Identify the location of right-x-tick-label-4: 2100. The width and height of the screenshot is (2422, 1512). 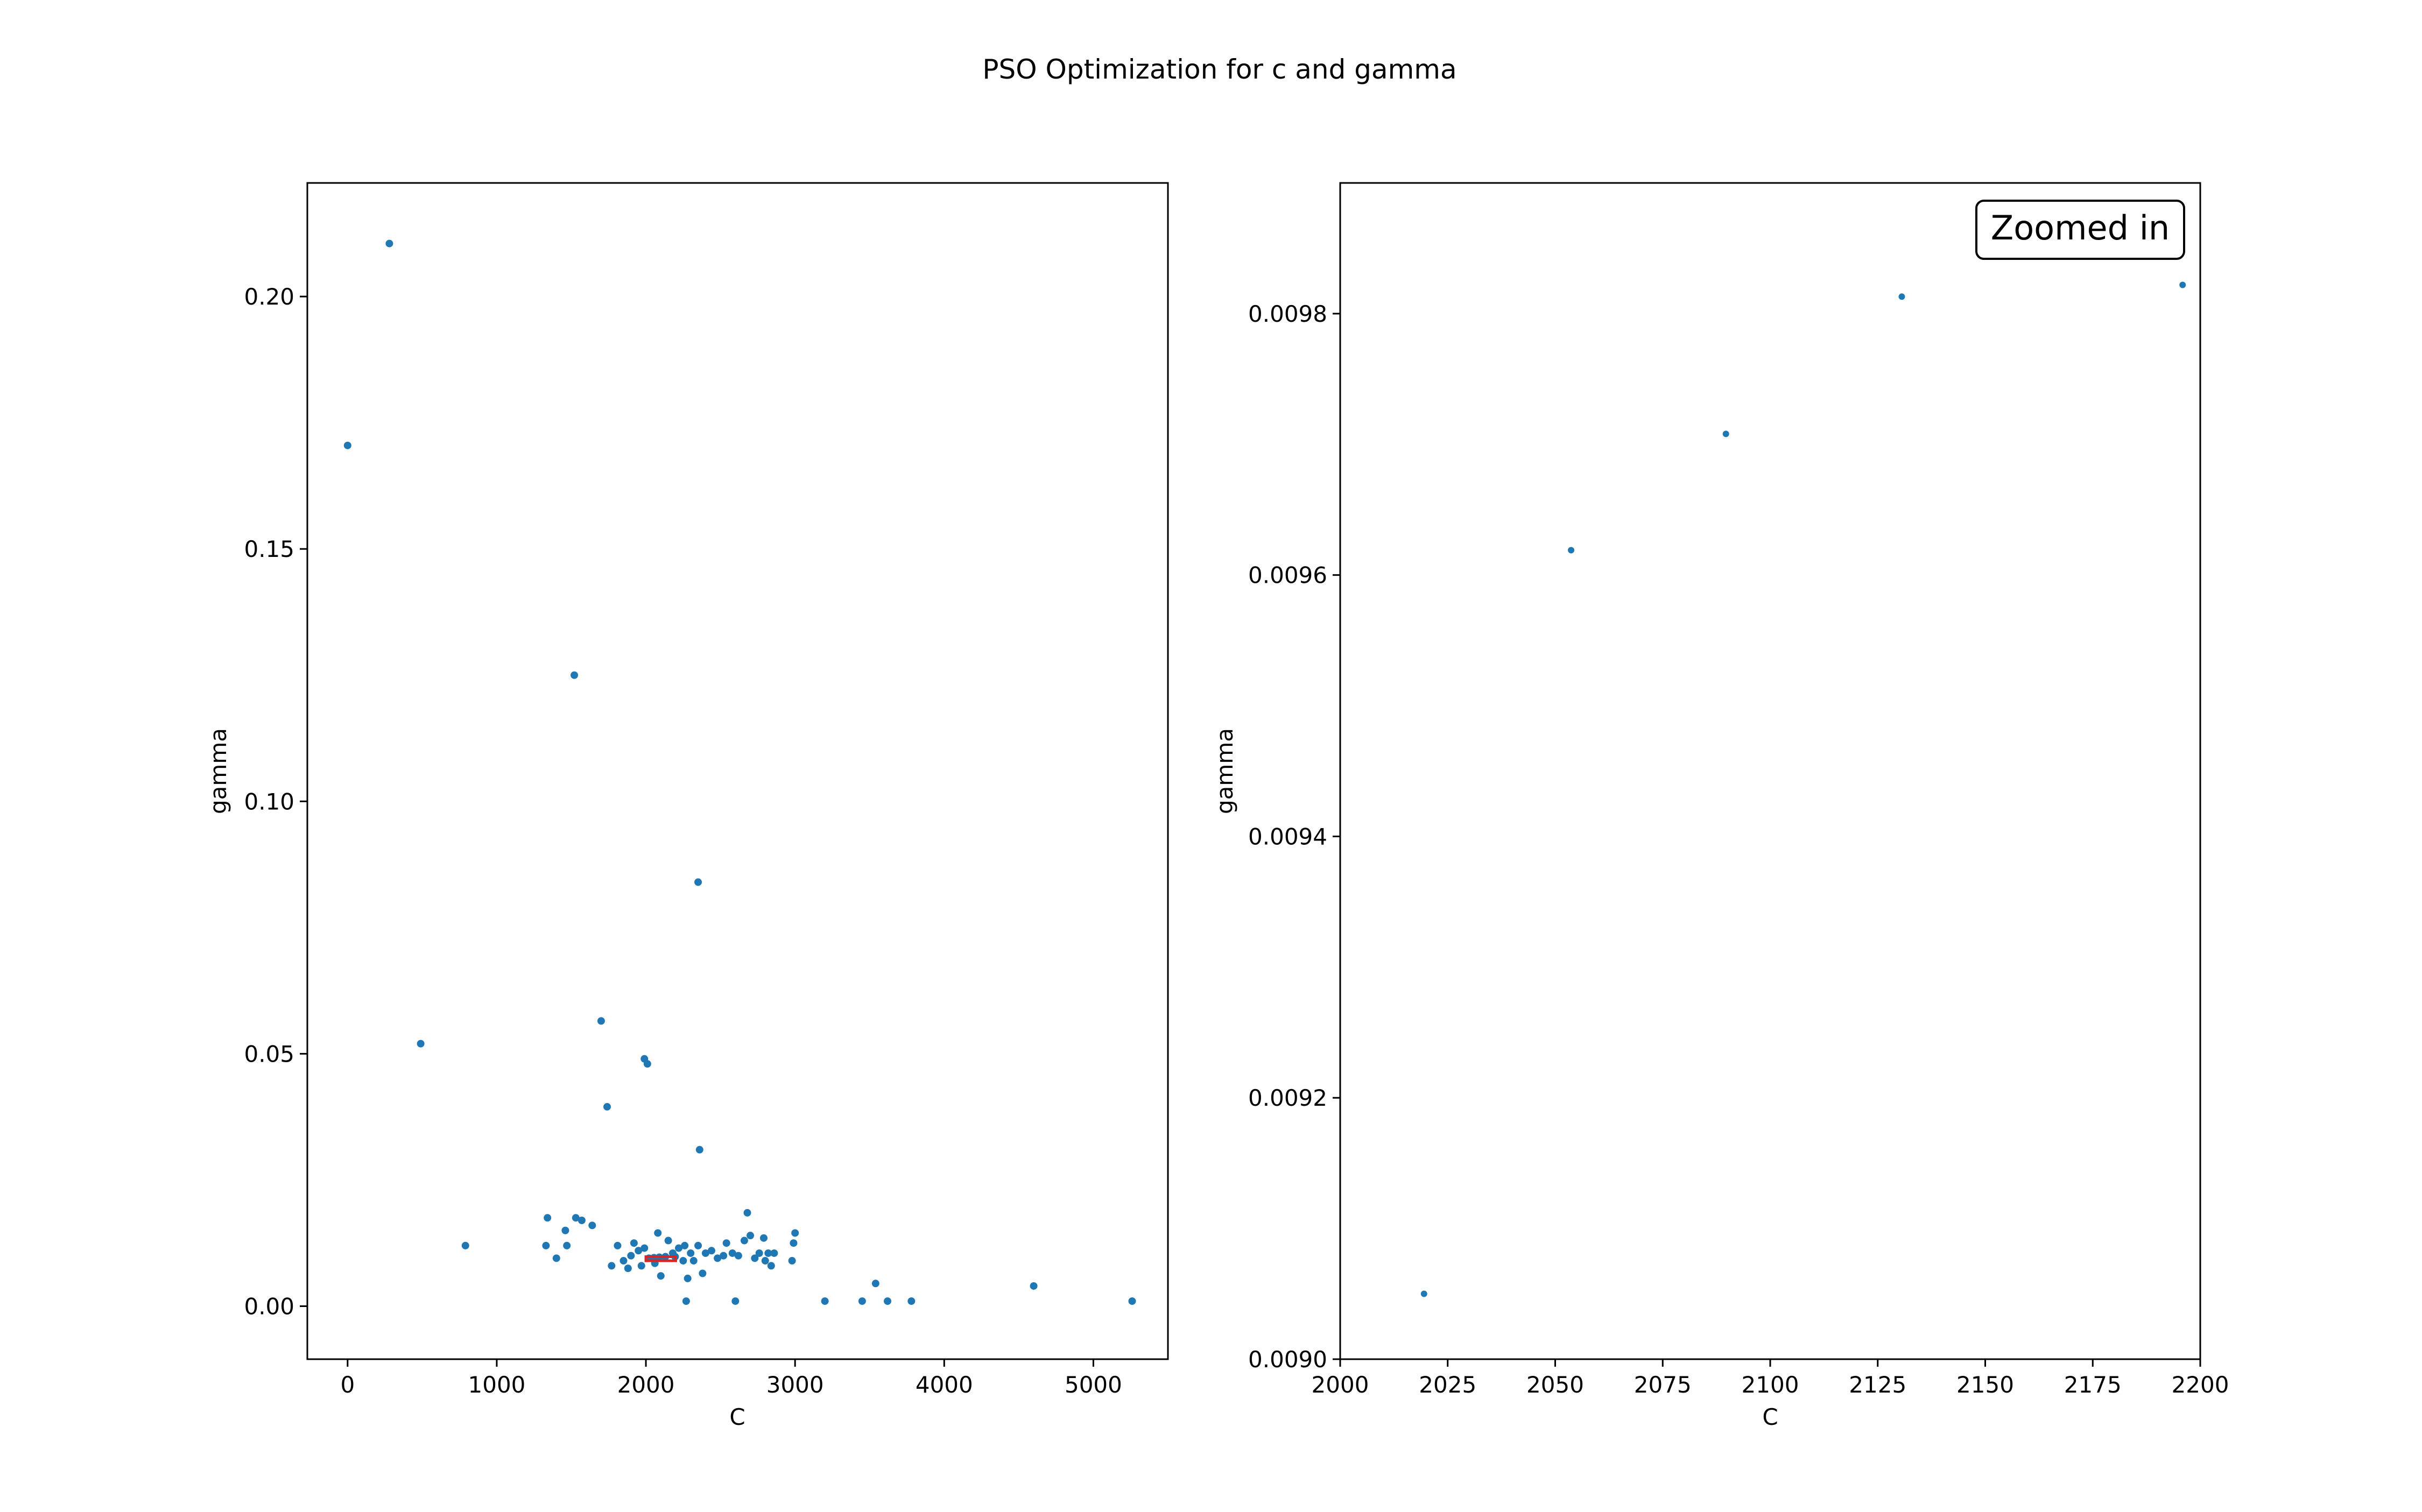
(1771, 1385).